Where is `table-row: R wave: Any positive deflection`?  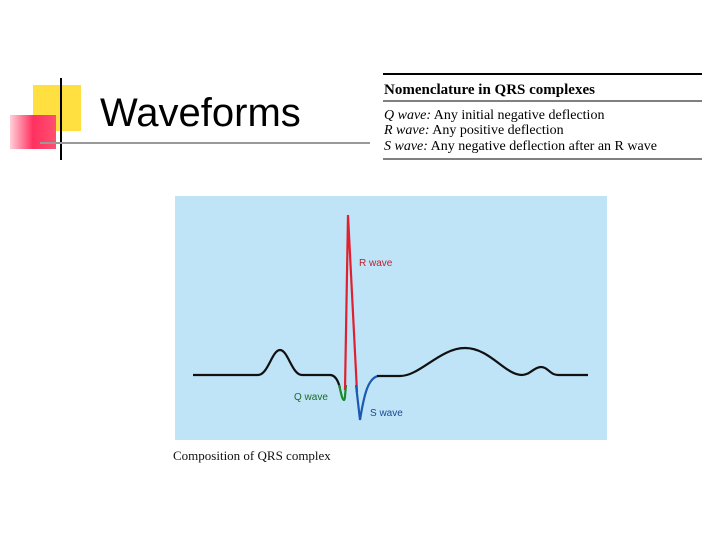
table-row: R wave: Any positive deflection is located at coordinates (473, 130).